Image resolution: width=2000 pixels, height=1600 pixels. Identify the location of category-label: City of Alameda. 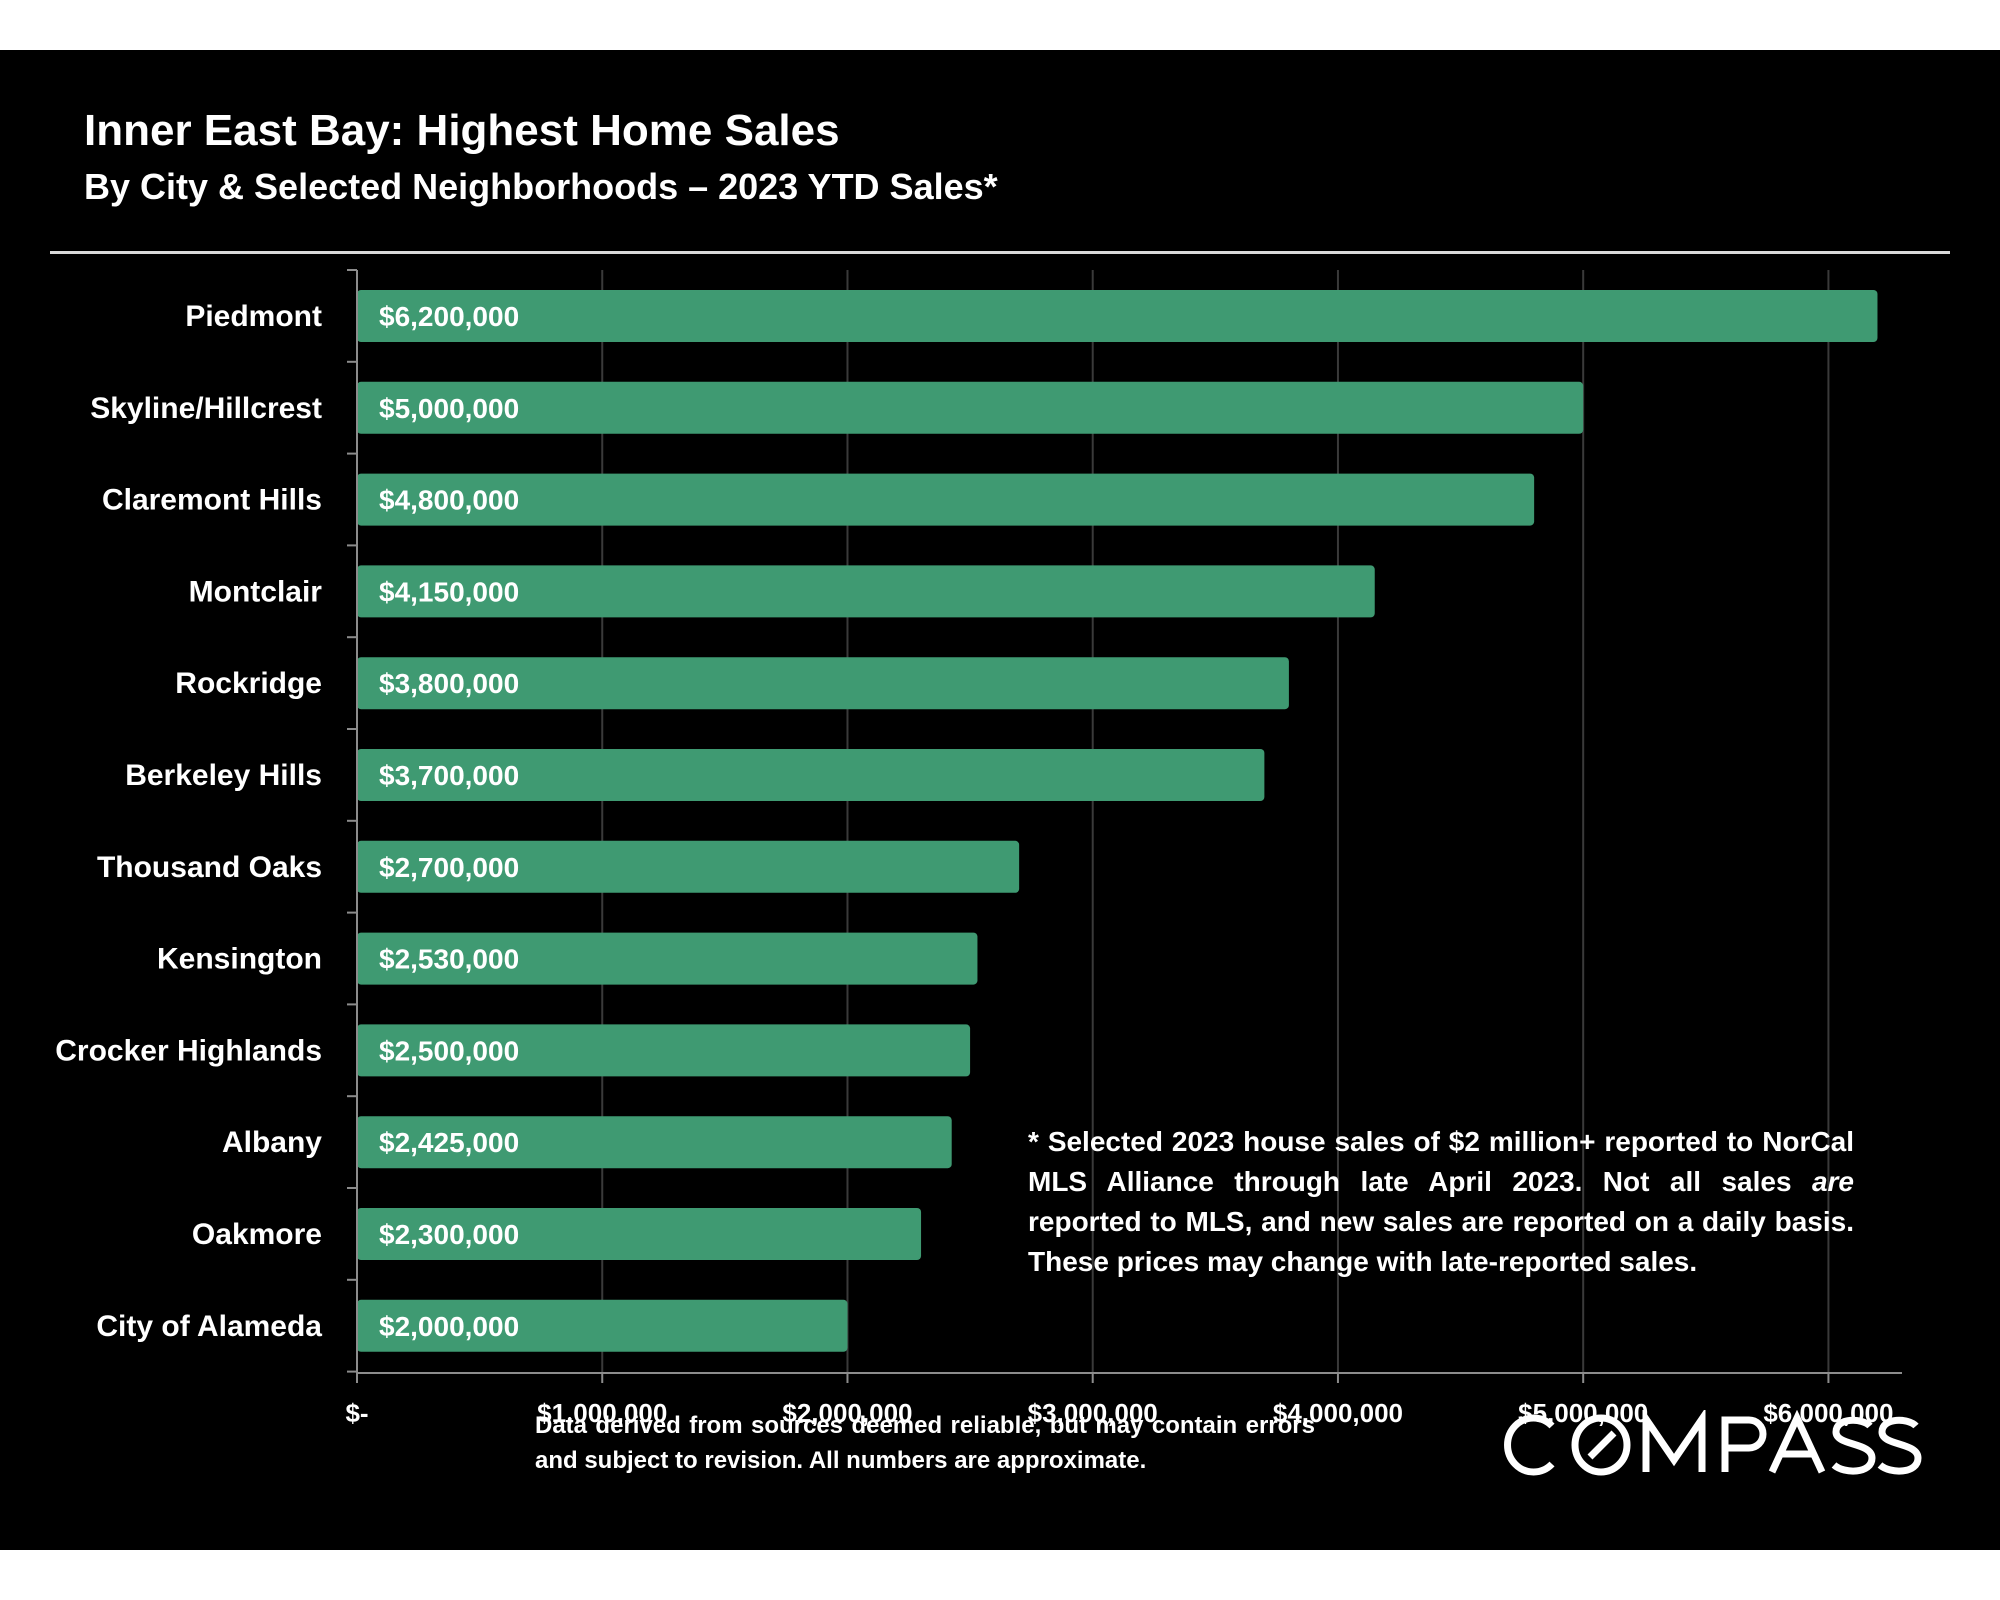
(209, 1326).